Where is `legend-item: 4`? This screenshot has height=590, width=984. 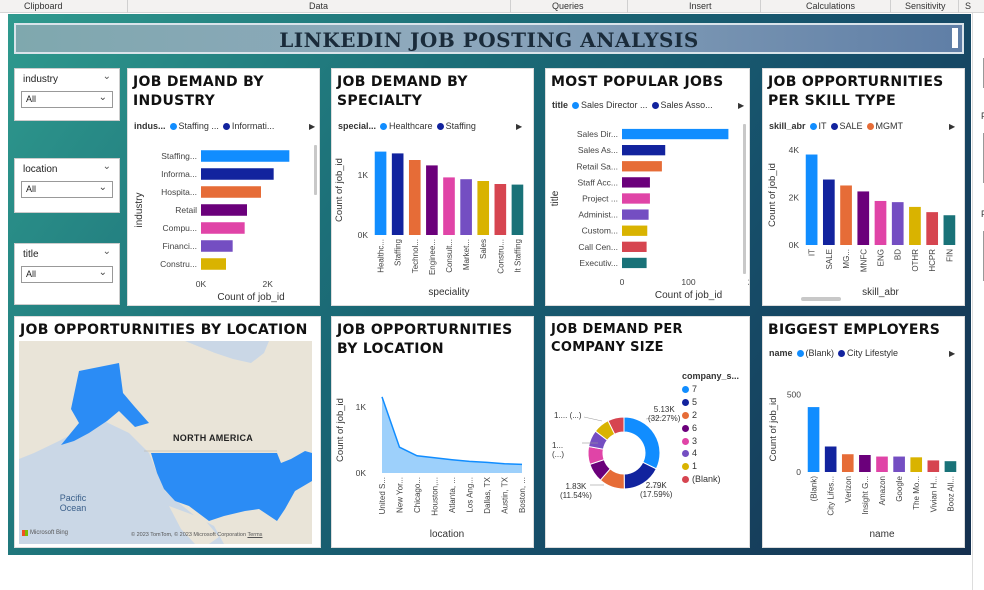 legend-item: 4 is located at coordinates (710, 454).